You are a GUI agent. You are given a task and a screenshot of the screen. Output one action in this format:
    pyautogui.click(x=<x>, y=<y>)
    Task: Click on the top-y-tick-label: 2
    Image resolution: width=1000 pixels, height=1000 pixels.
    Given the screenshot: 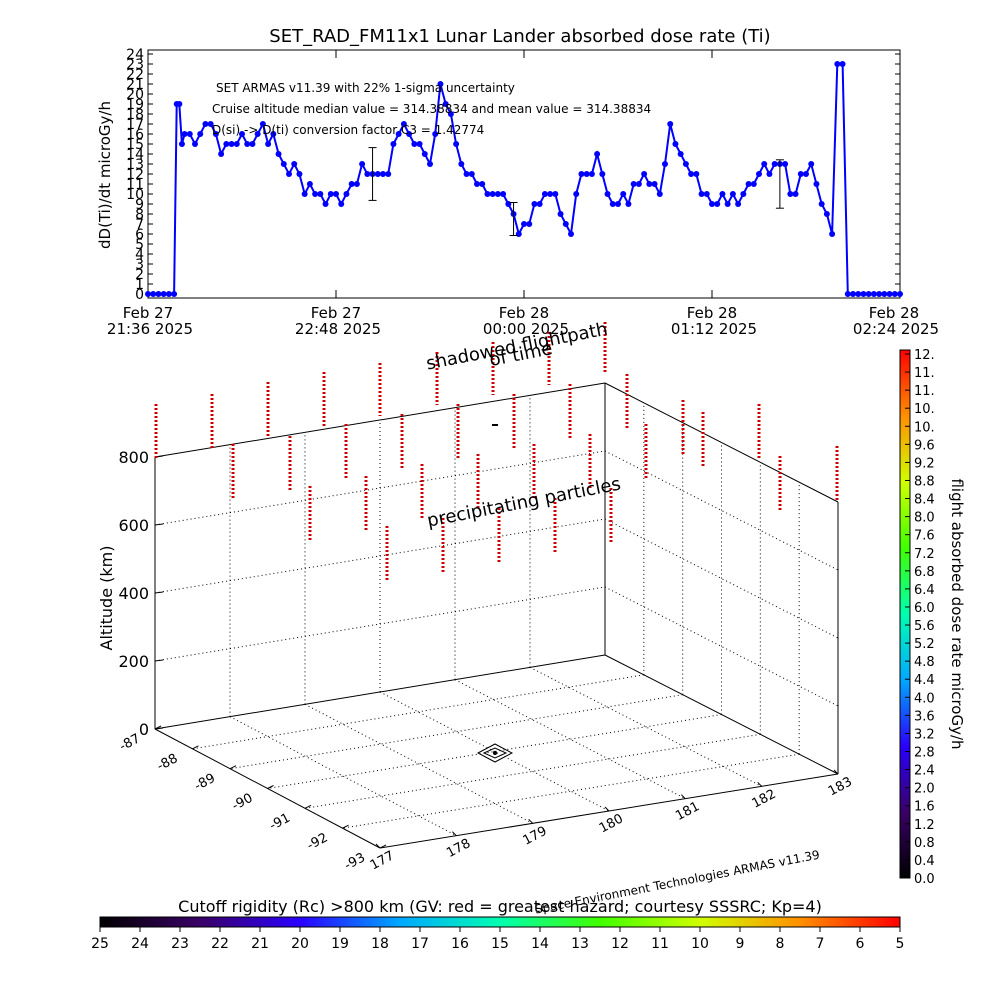 What is the action you would take?
    pyautogui.click(x=139, y=275)
    